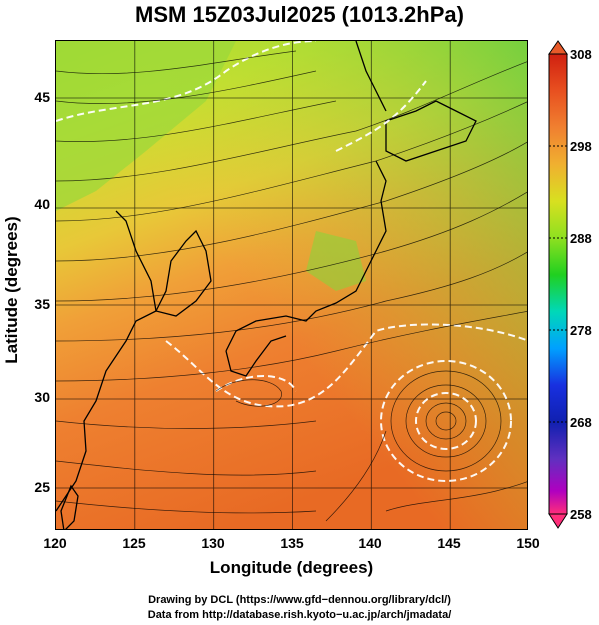  I want to click on x-tick-label: 145, so click(449, 543).